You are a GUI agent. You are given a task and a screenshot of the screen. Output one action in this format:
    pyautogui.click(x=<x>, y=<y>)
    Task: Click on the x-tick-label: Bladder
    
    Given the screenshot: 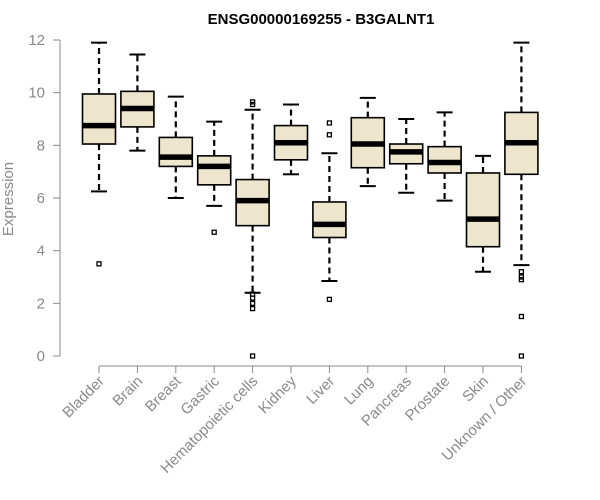 What is the action you would take?
    pyautogui.click(x=83, y=397)
    